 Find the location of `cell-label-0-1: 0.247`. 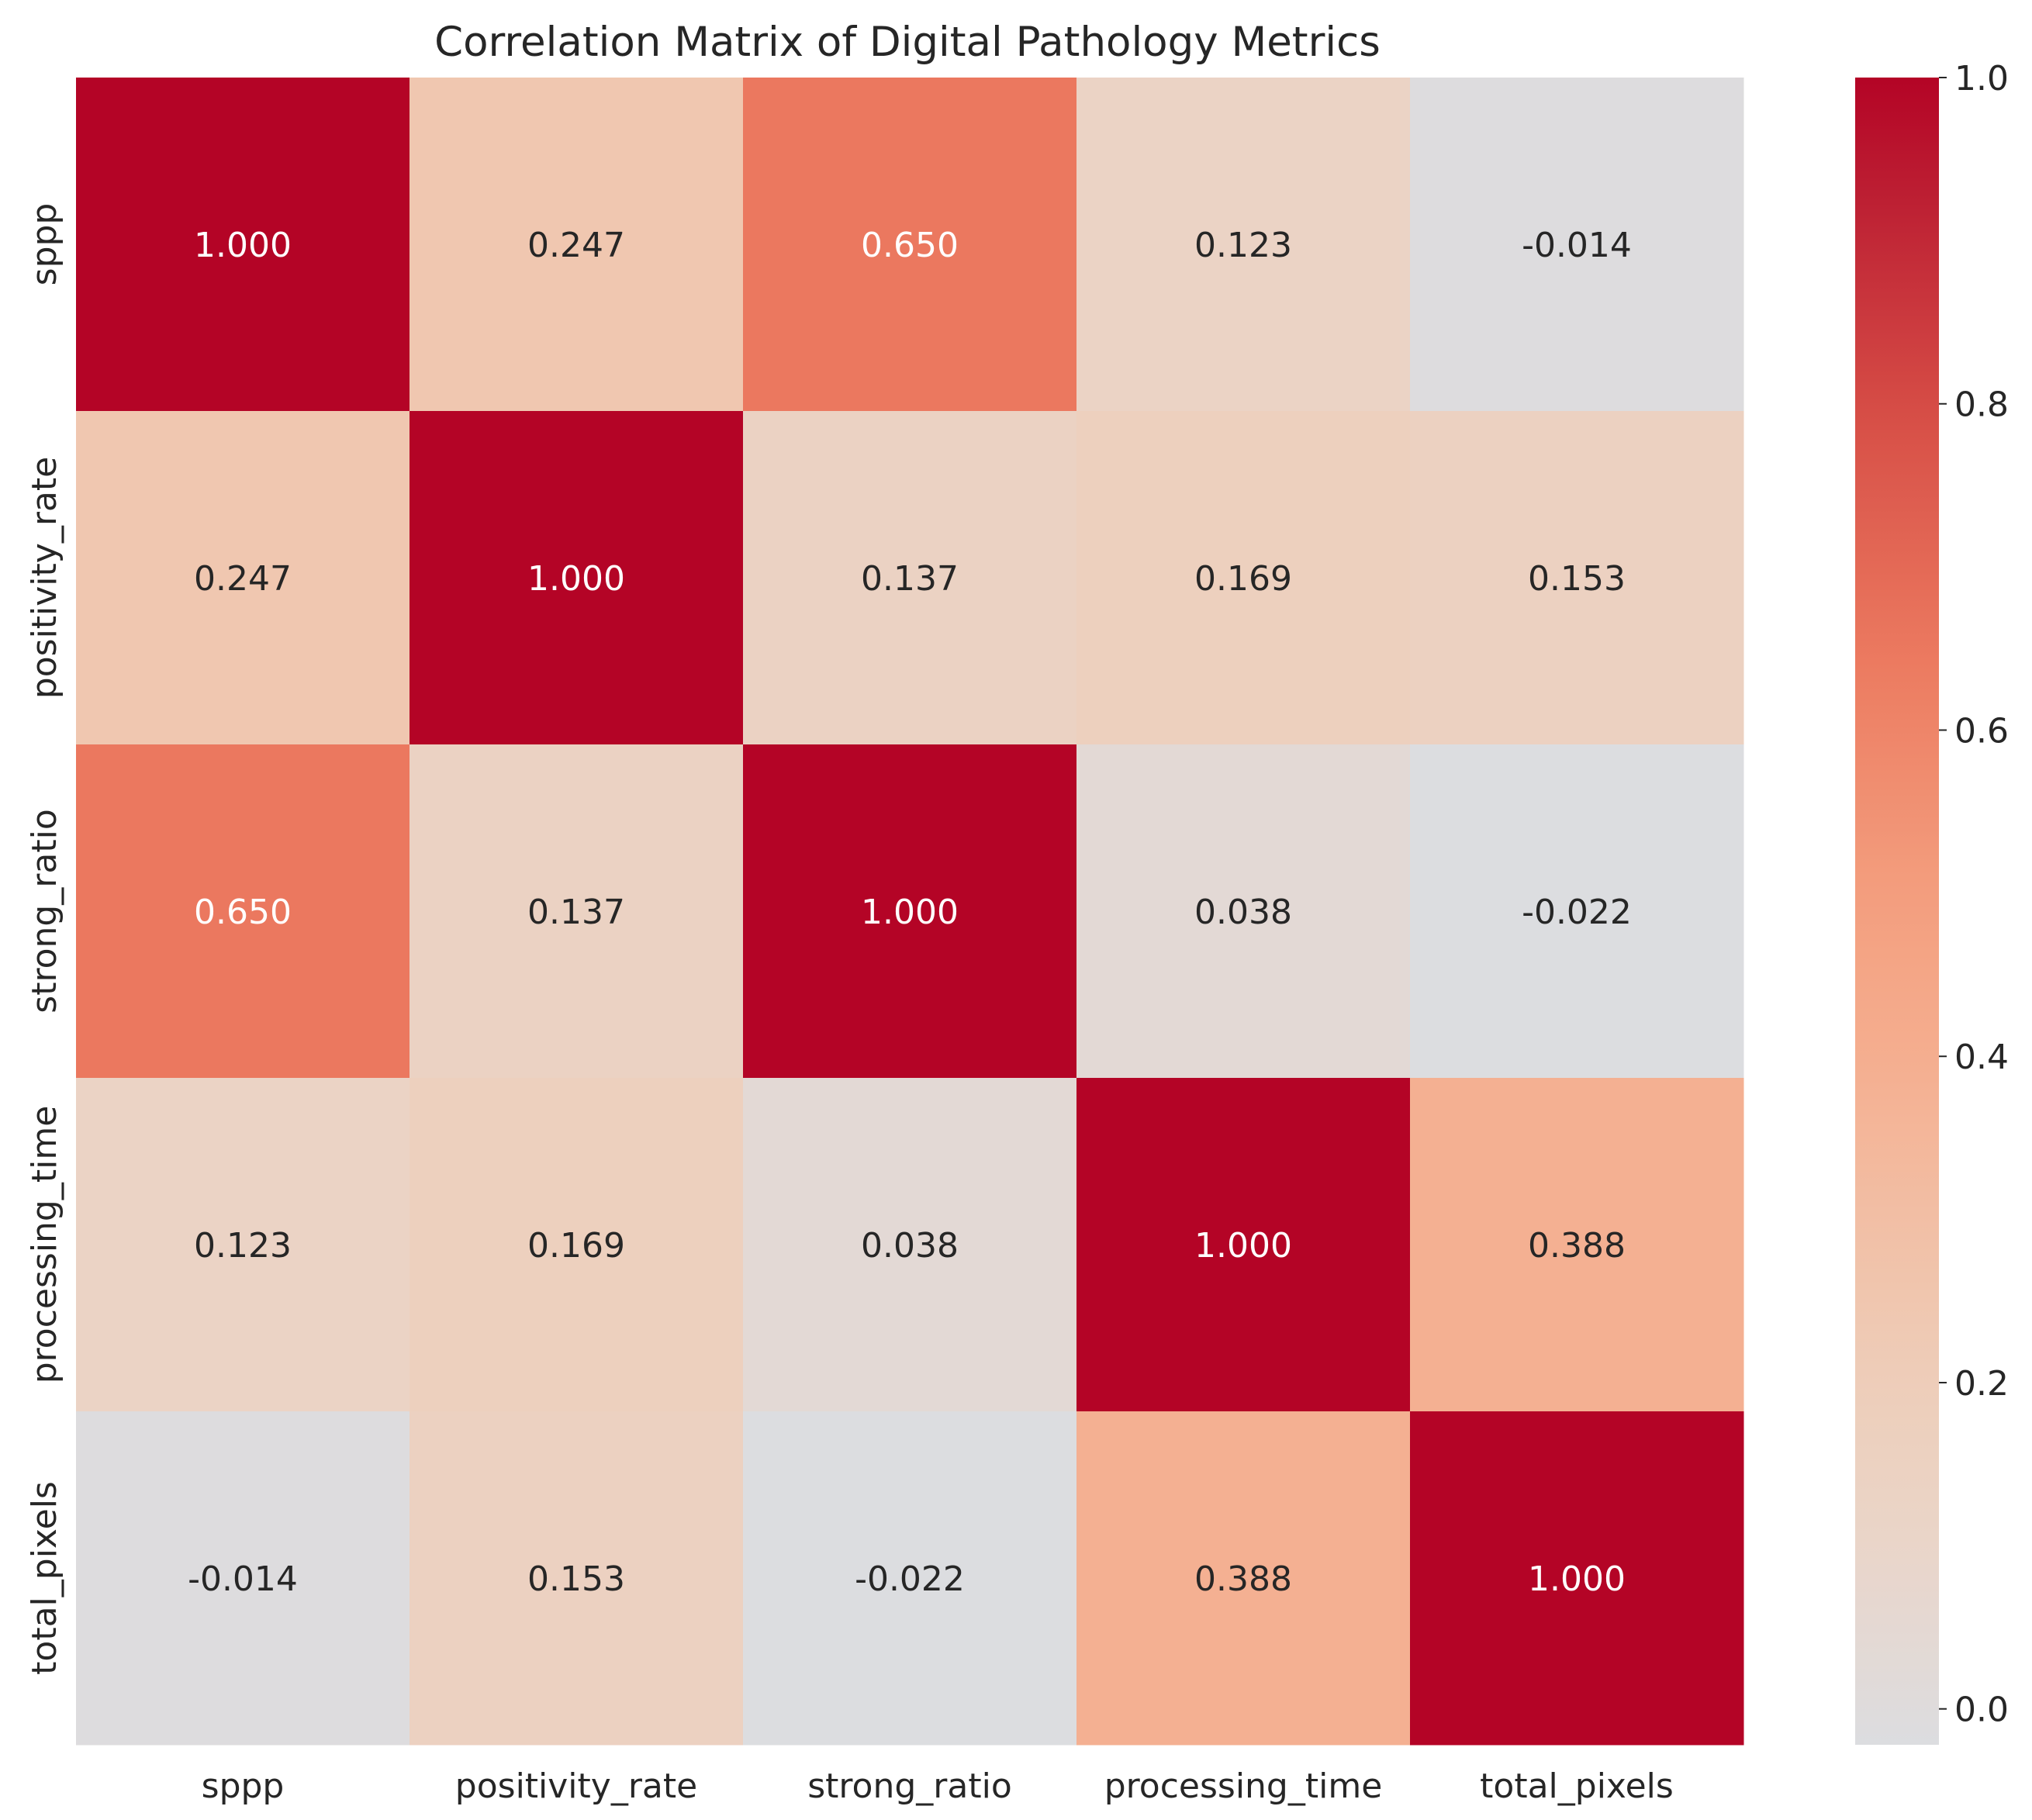

cell-label-0-1: 0.247 is located at coordinates (576, 246).